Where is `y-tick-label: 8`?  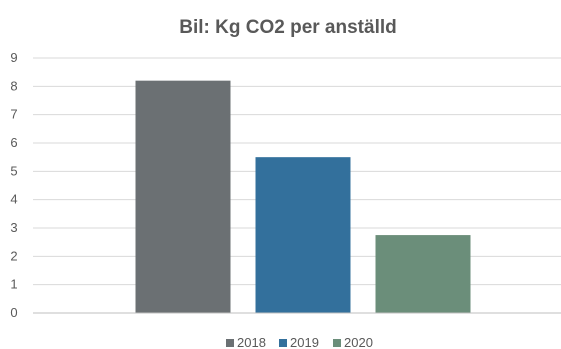 y-tick-label: 8 is located at coordinates (13, 85).